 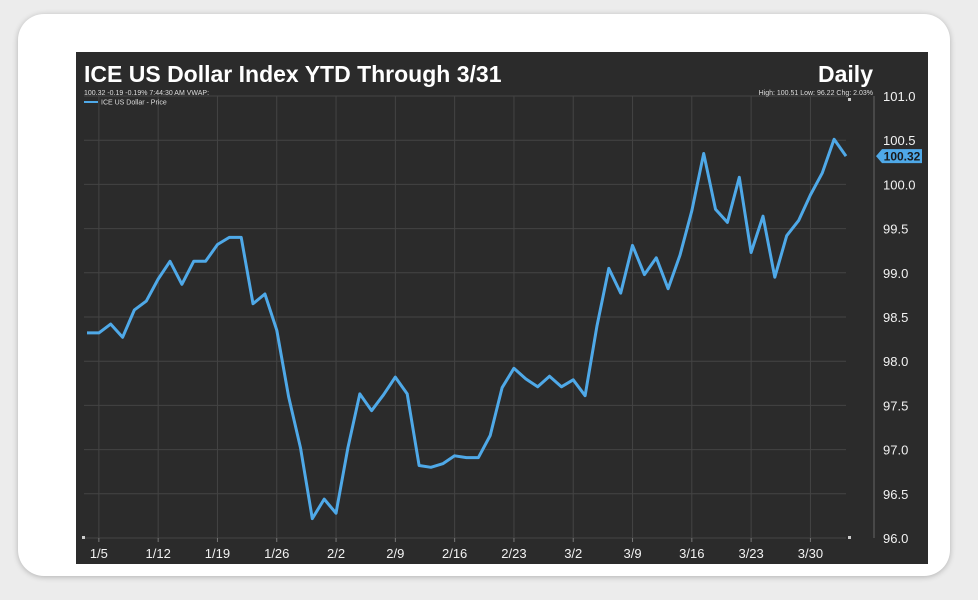 I want to click on x-tick-label: 2/16, so click(x=454, y=553).